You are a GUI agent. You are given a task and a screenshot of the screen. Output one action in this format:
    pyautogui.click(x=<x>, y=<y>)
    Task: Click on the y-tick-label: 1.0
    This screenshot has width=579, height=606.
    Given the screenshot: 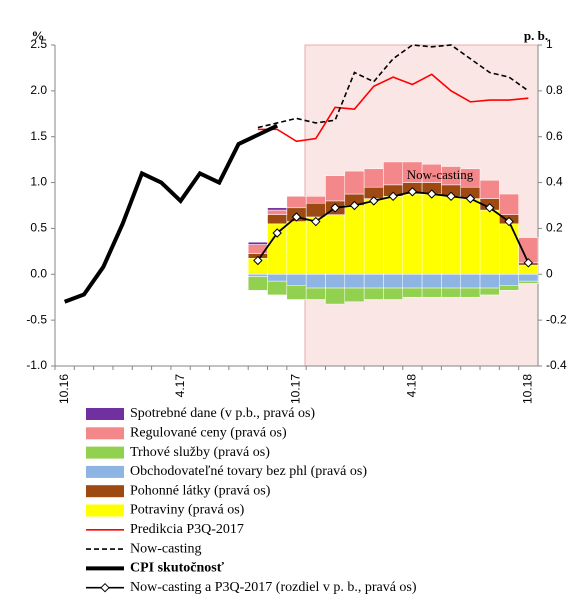 What is the action you would take?
    pyautogui.click(x=38, y=182)
    